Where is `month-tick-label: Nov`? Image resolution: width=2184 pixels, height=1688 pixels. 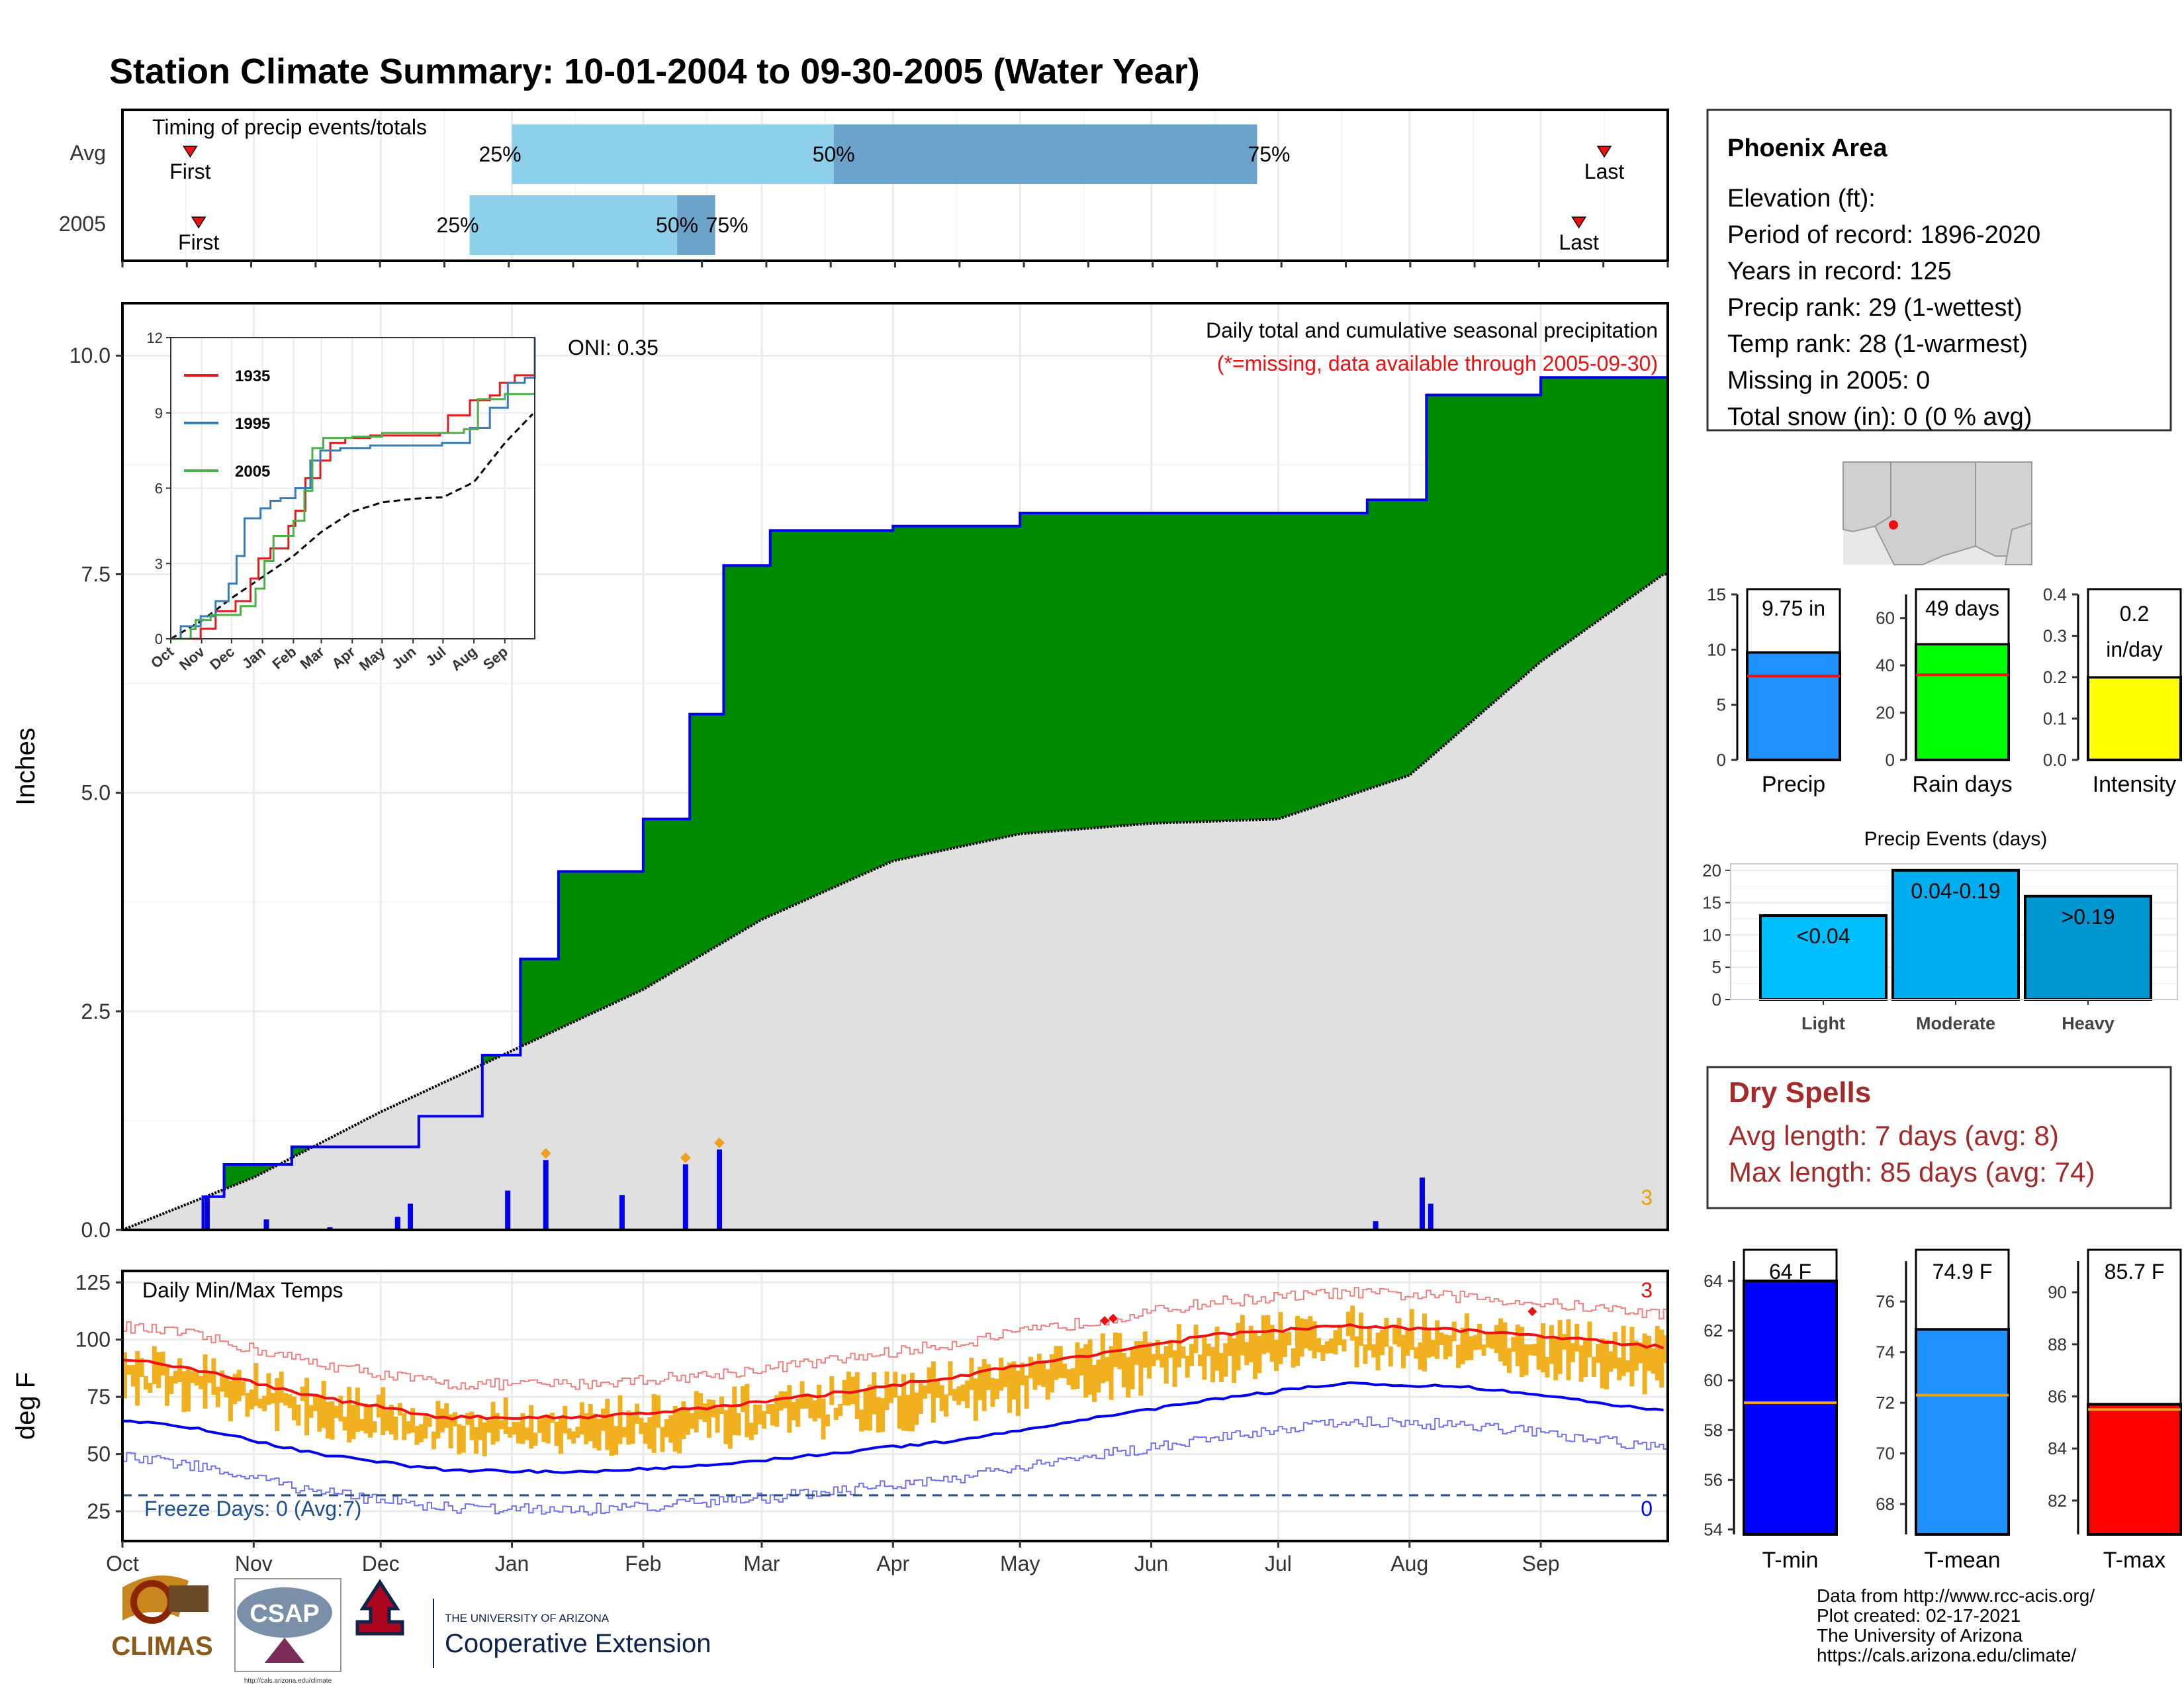
month-tick-label: Nov is located at coordinates (254, 1563).